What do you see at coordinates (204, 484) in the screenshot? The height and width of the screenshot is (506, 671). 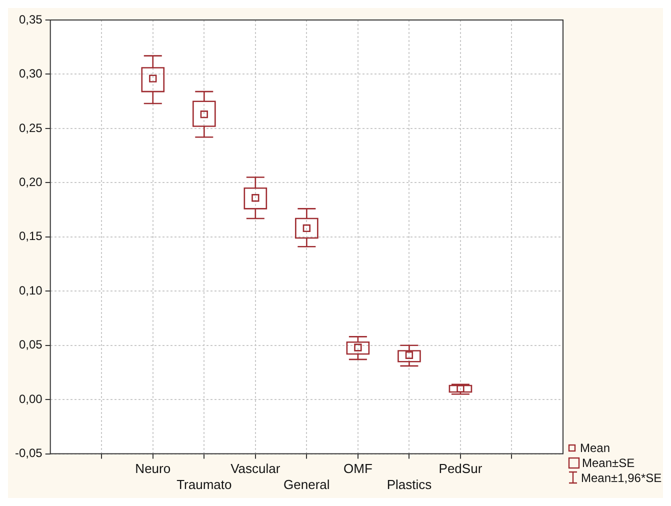 I see `x-tick-label: Traumato` at bounding box center [204, 484].